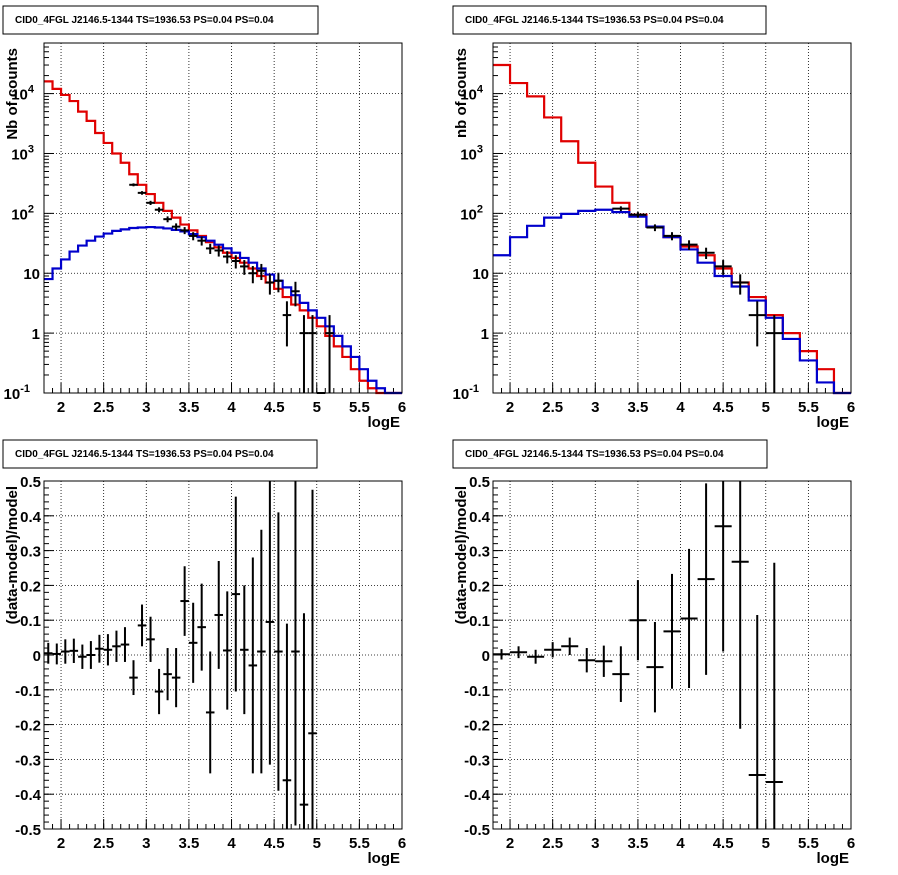  What do you see at coordinates (30, 586) in the screenshot?
I see `y-tick-label: 0.2` at bounding box center [30, 586].